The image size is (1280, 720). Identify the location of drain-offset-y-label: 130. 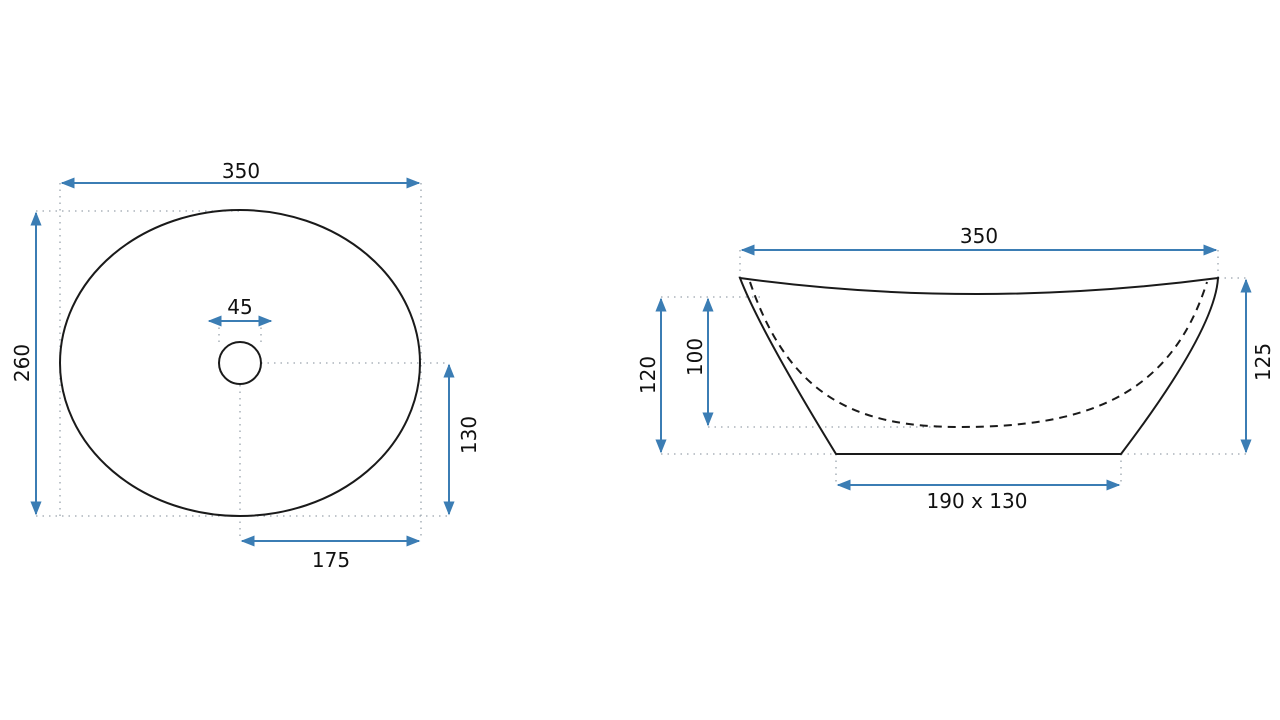
(469, 435).